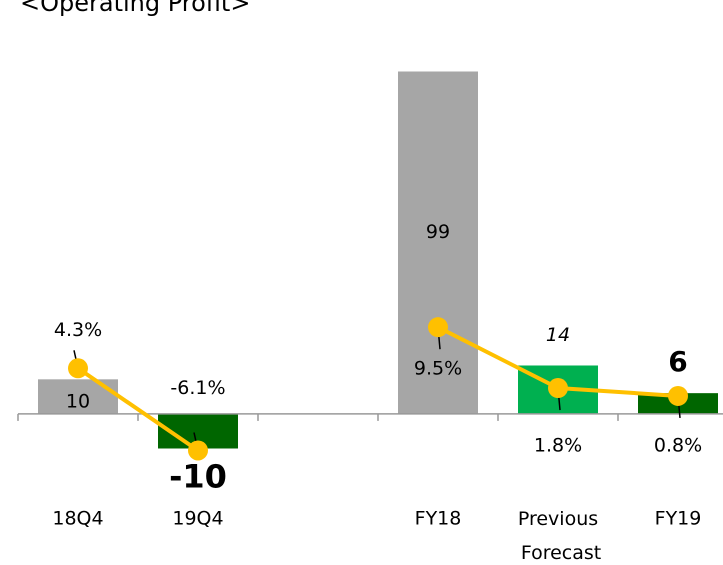 This screenshot has height=565, width=723. Describe the element at coordinates (677, 361) in the screenshot. I see `bar-value-label: 6` at that location.